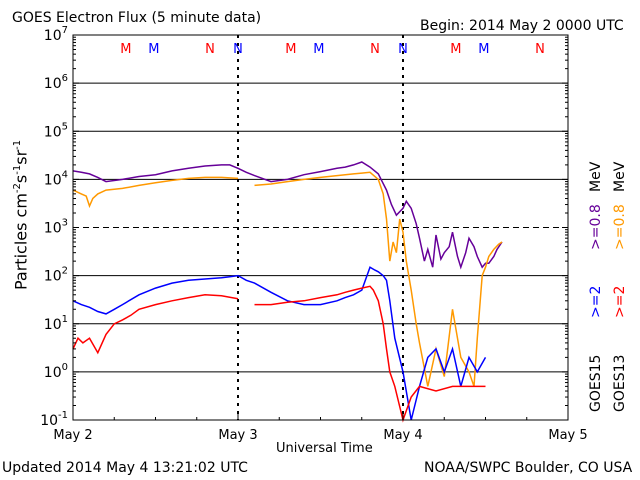 The height and width of the screenshot is (480, 640). Describe the element at coordinates (63, 415) in the screenshot. I see `y-tick-exponent: -1` at that location.